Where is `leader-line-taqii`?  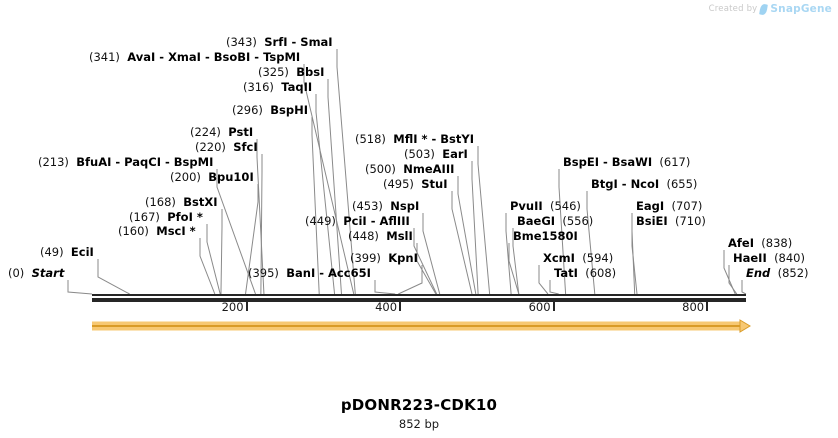
leader-line-taqii is located at coordinates (325, 194).